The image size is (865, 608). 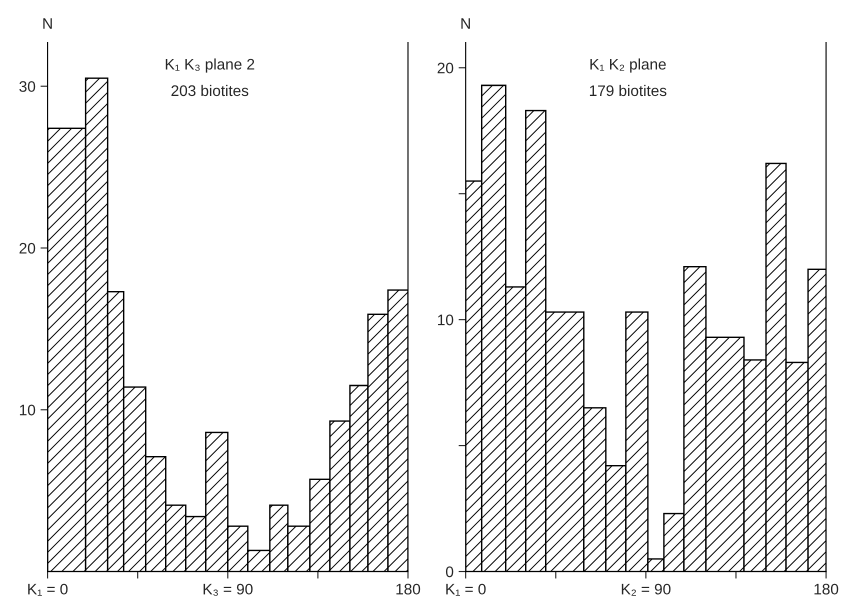 I want to click on text: K₁ K₂ plane, so click(x=628, y=65).